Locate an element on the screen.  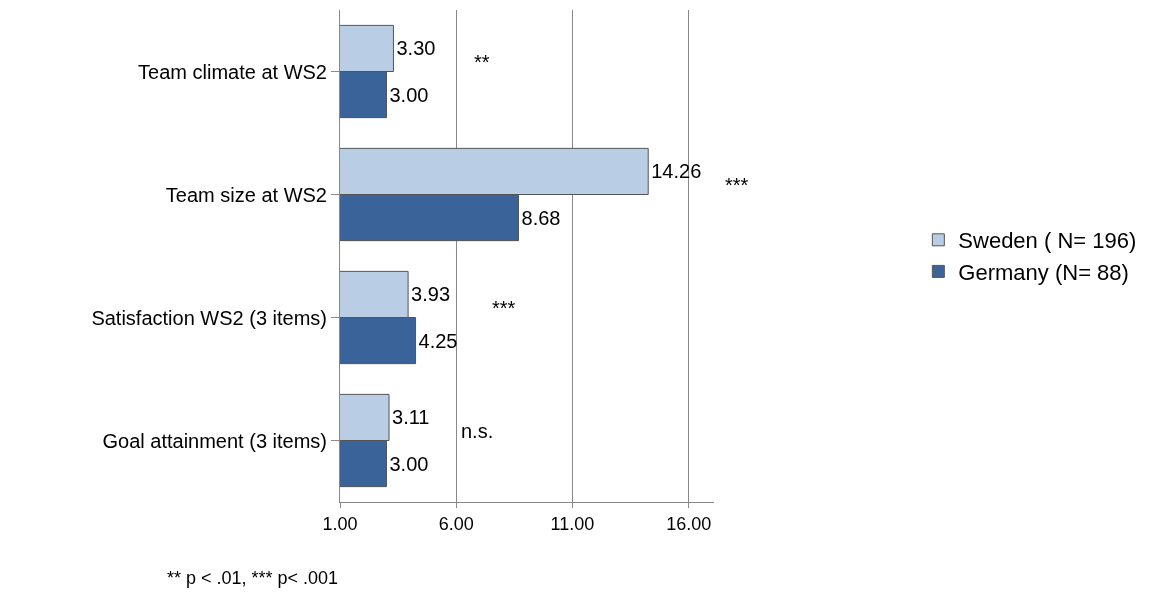
data-label: 3.30 is located at coordinates (416, 48).